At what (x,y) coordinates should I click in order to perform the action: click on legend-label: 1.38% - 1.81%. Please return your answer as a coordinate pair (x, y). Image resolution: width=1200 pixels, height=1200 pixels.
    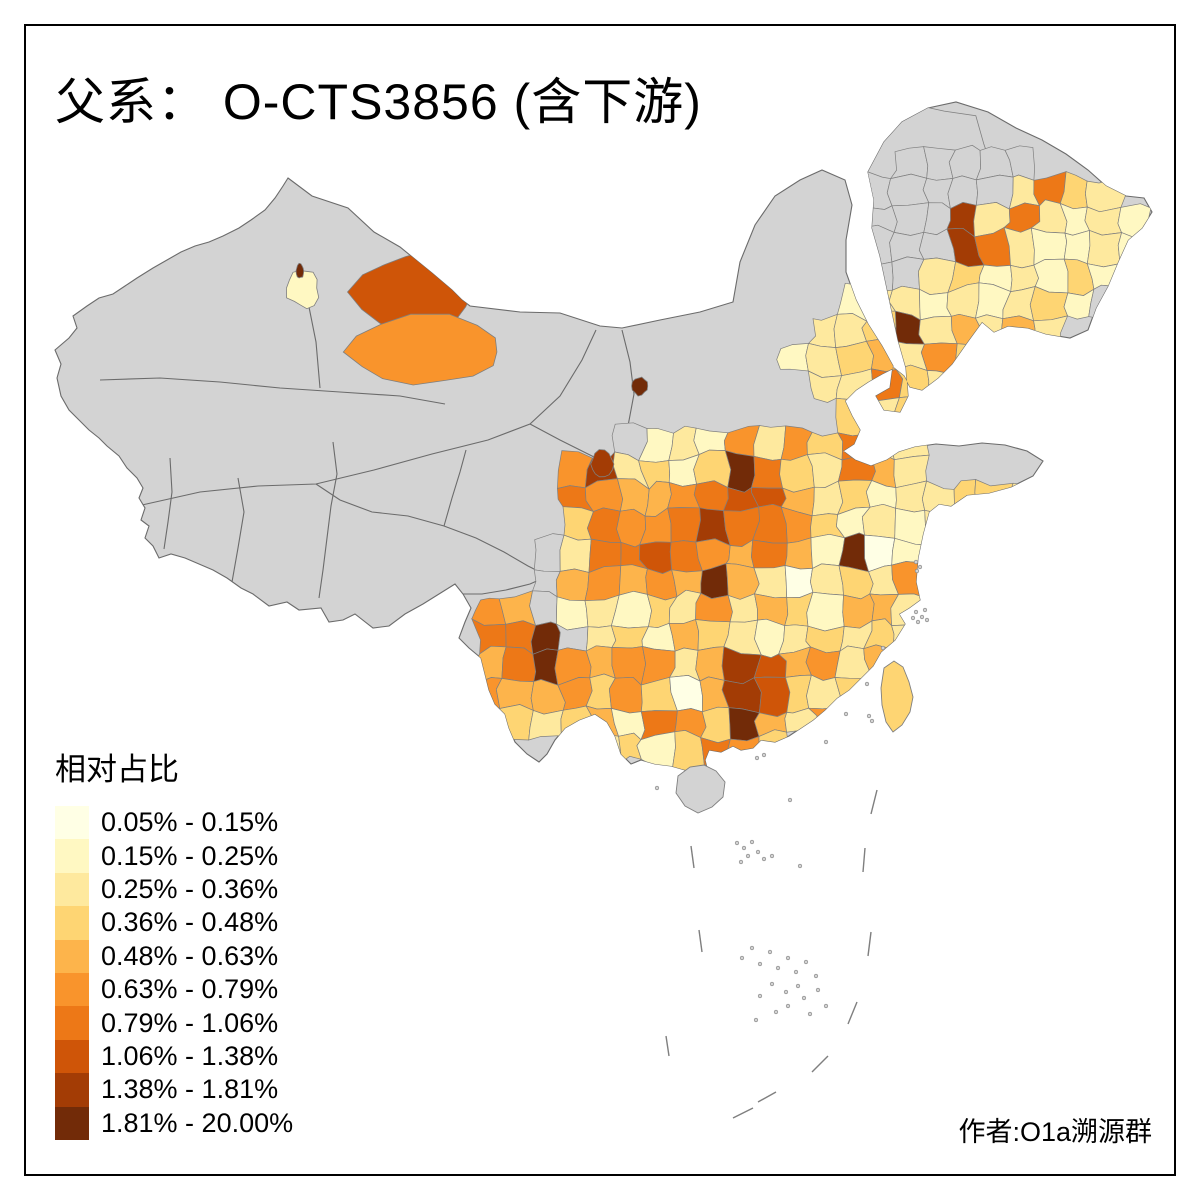
    Looking at the image, I should click on (190, 1089).